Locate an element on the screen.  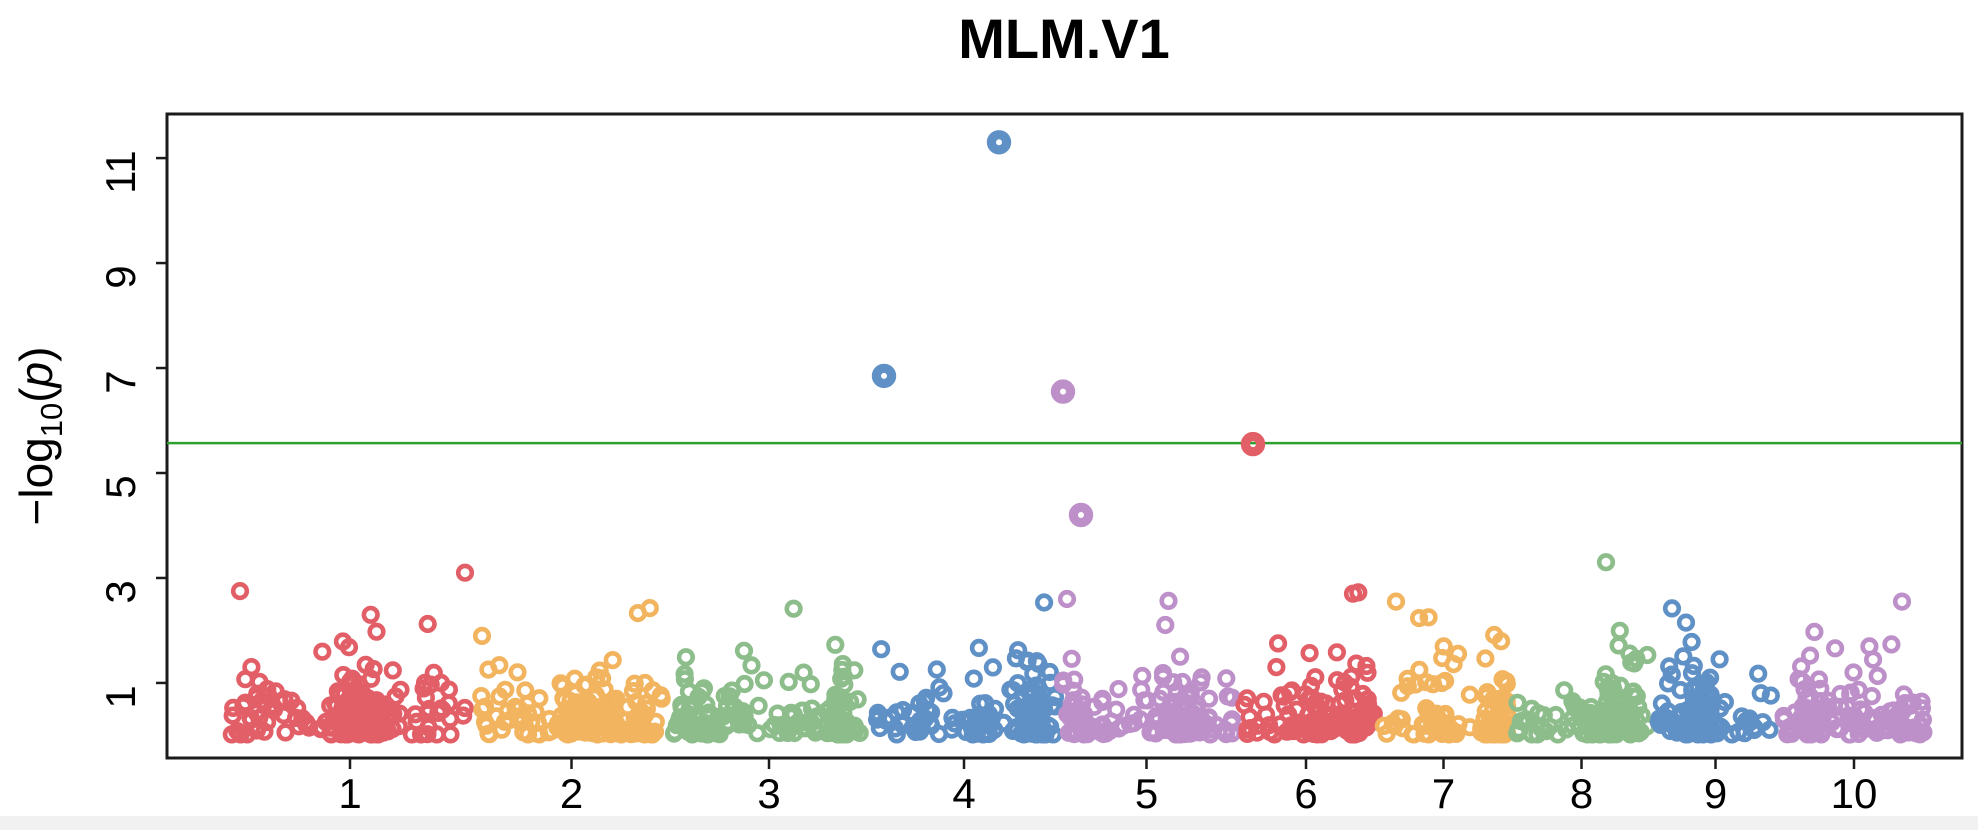
chart-title: MLM.V1 is located at coordinates (1064, 38).